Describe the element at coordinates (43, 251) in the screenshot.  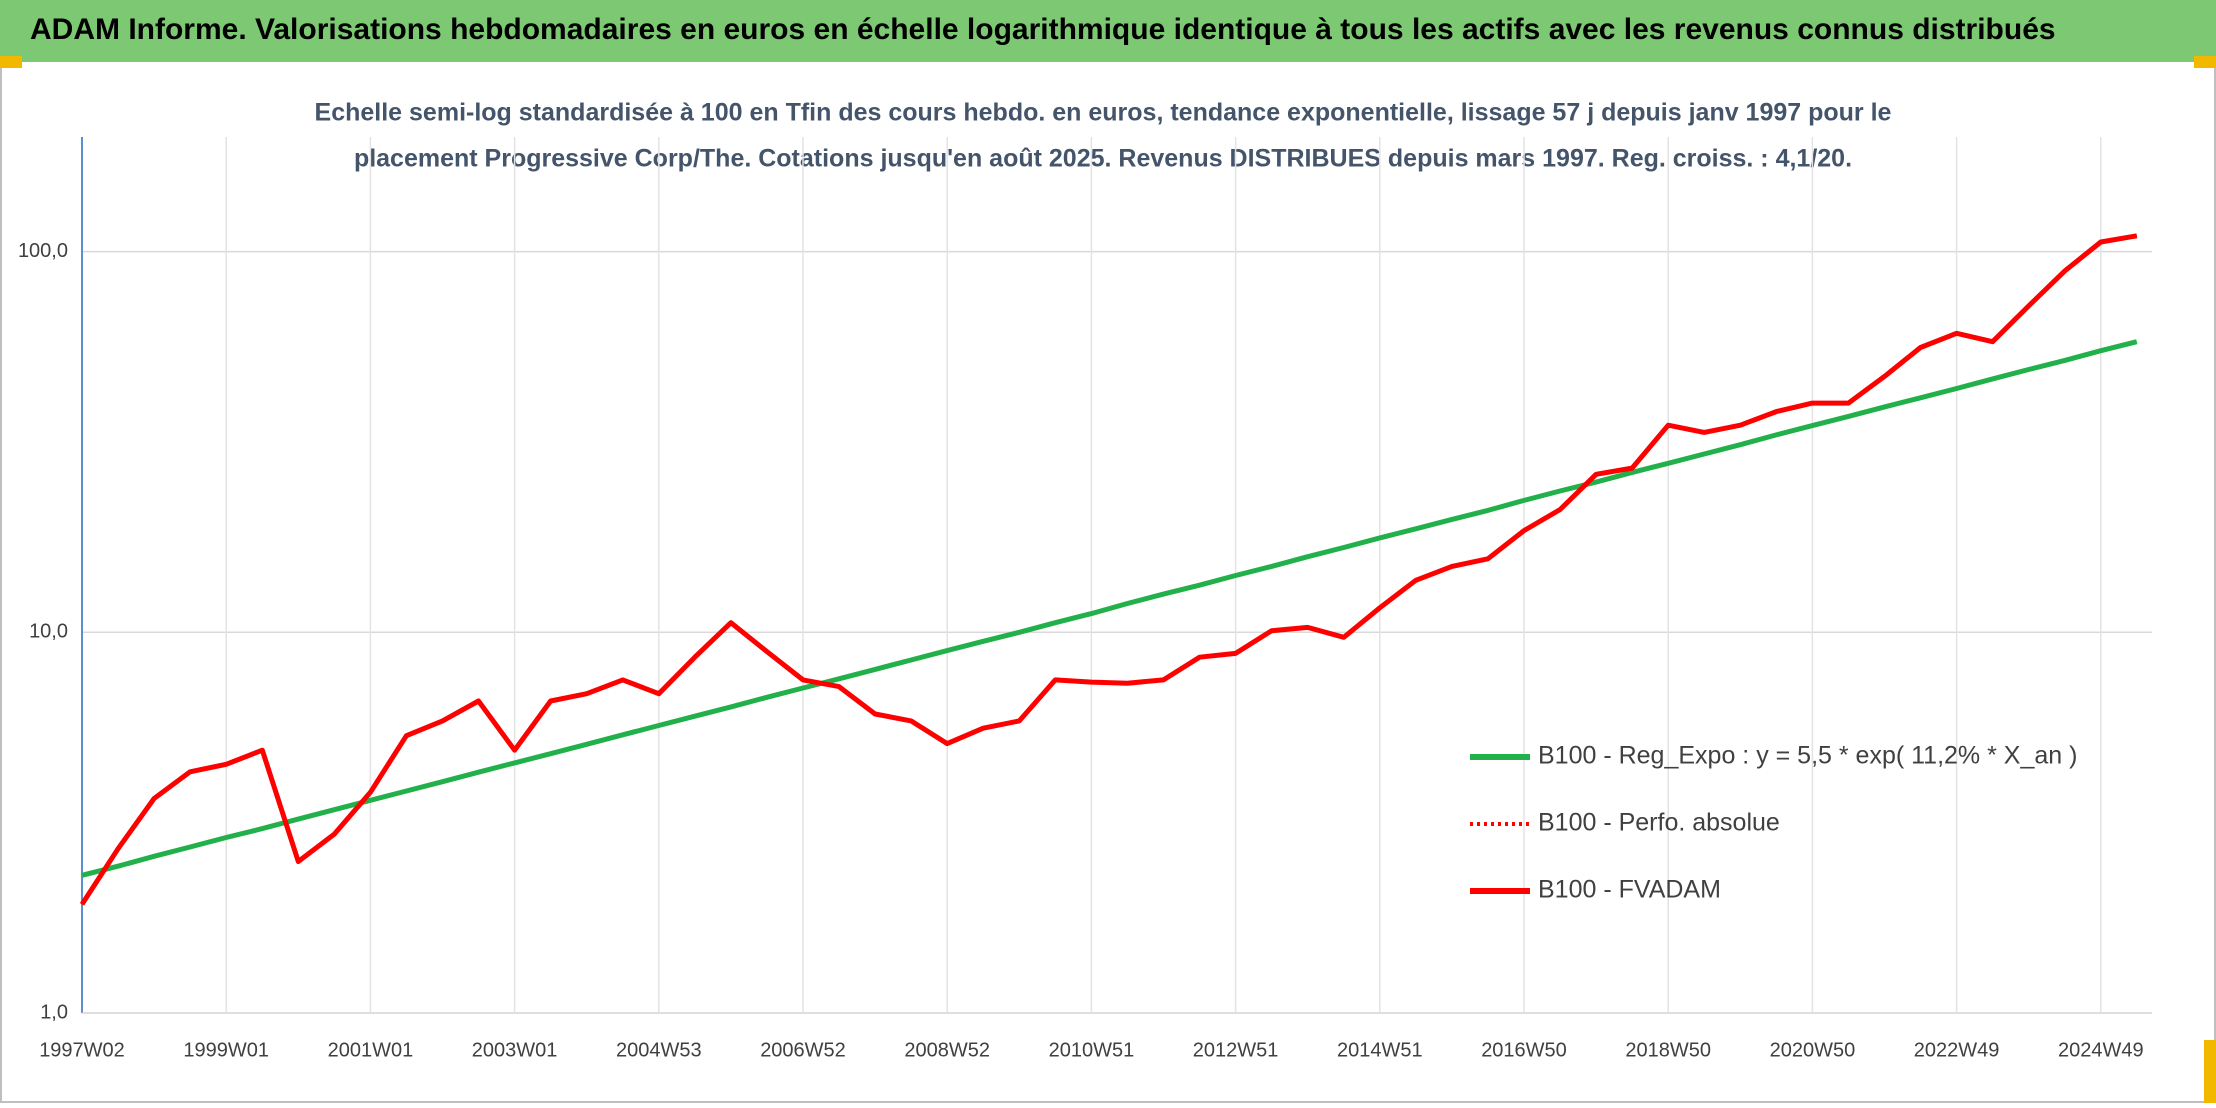
I see `y-tick-label: 100,0` at that location.